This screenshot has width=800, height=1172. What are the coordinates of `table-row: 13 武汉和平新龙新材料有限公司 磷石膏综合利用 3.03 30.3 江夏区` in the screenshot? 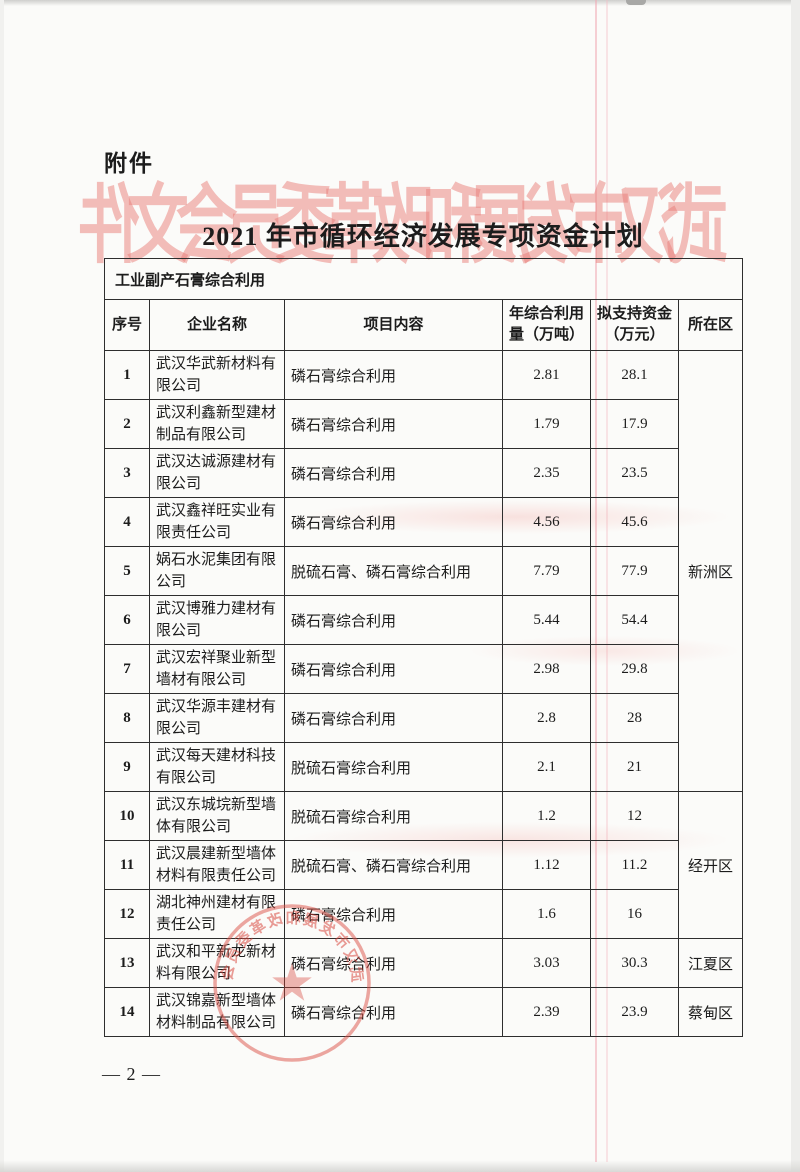 It's located at (424, 963).